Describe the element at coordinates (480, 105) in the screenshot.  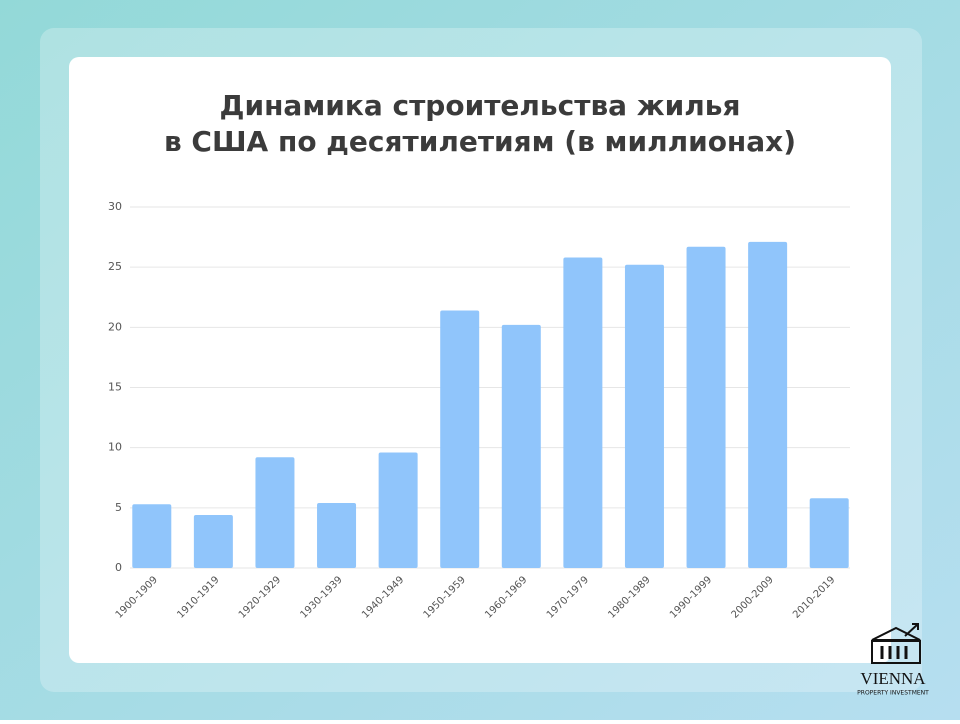
I see `chart-title: Динамика строительства жилья` at that location.